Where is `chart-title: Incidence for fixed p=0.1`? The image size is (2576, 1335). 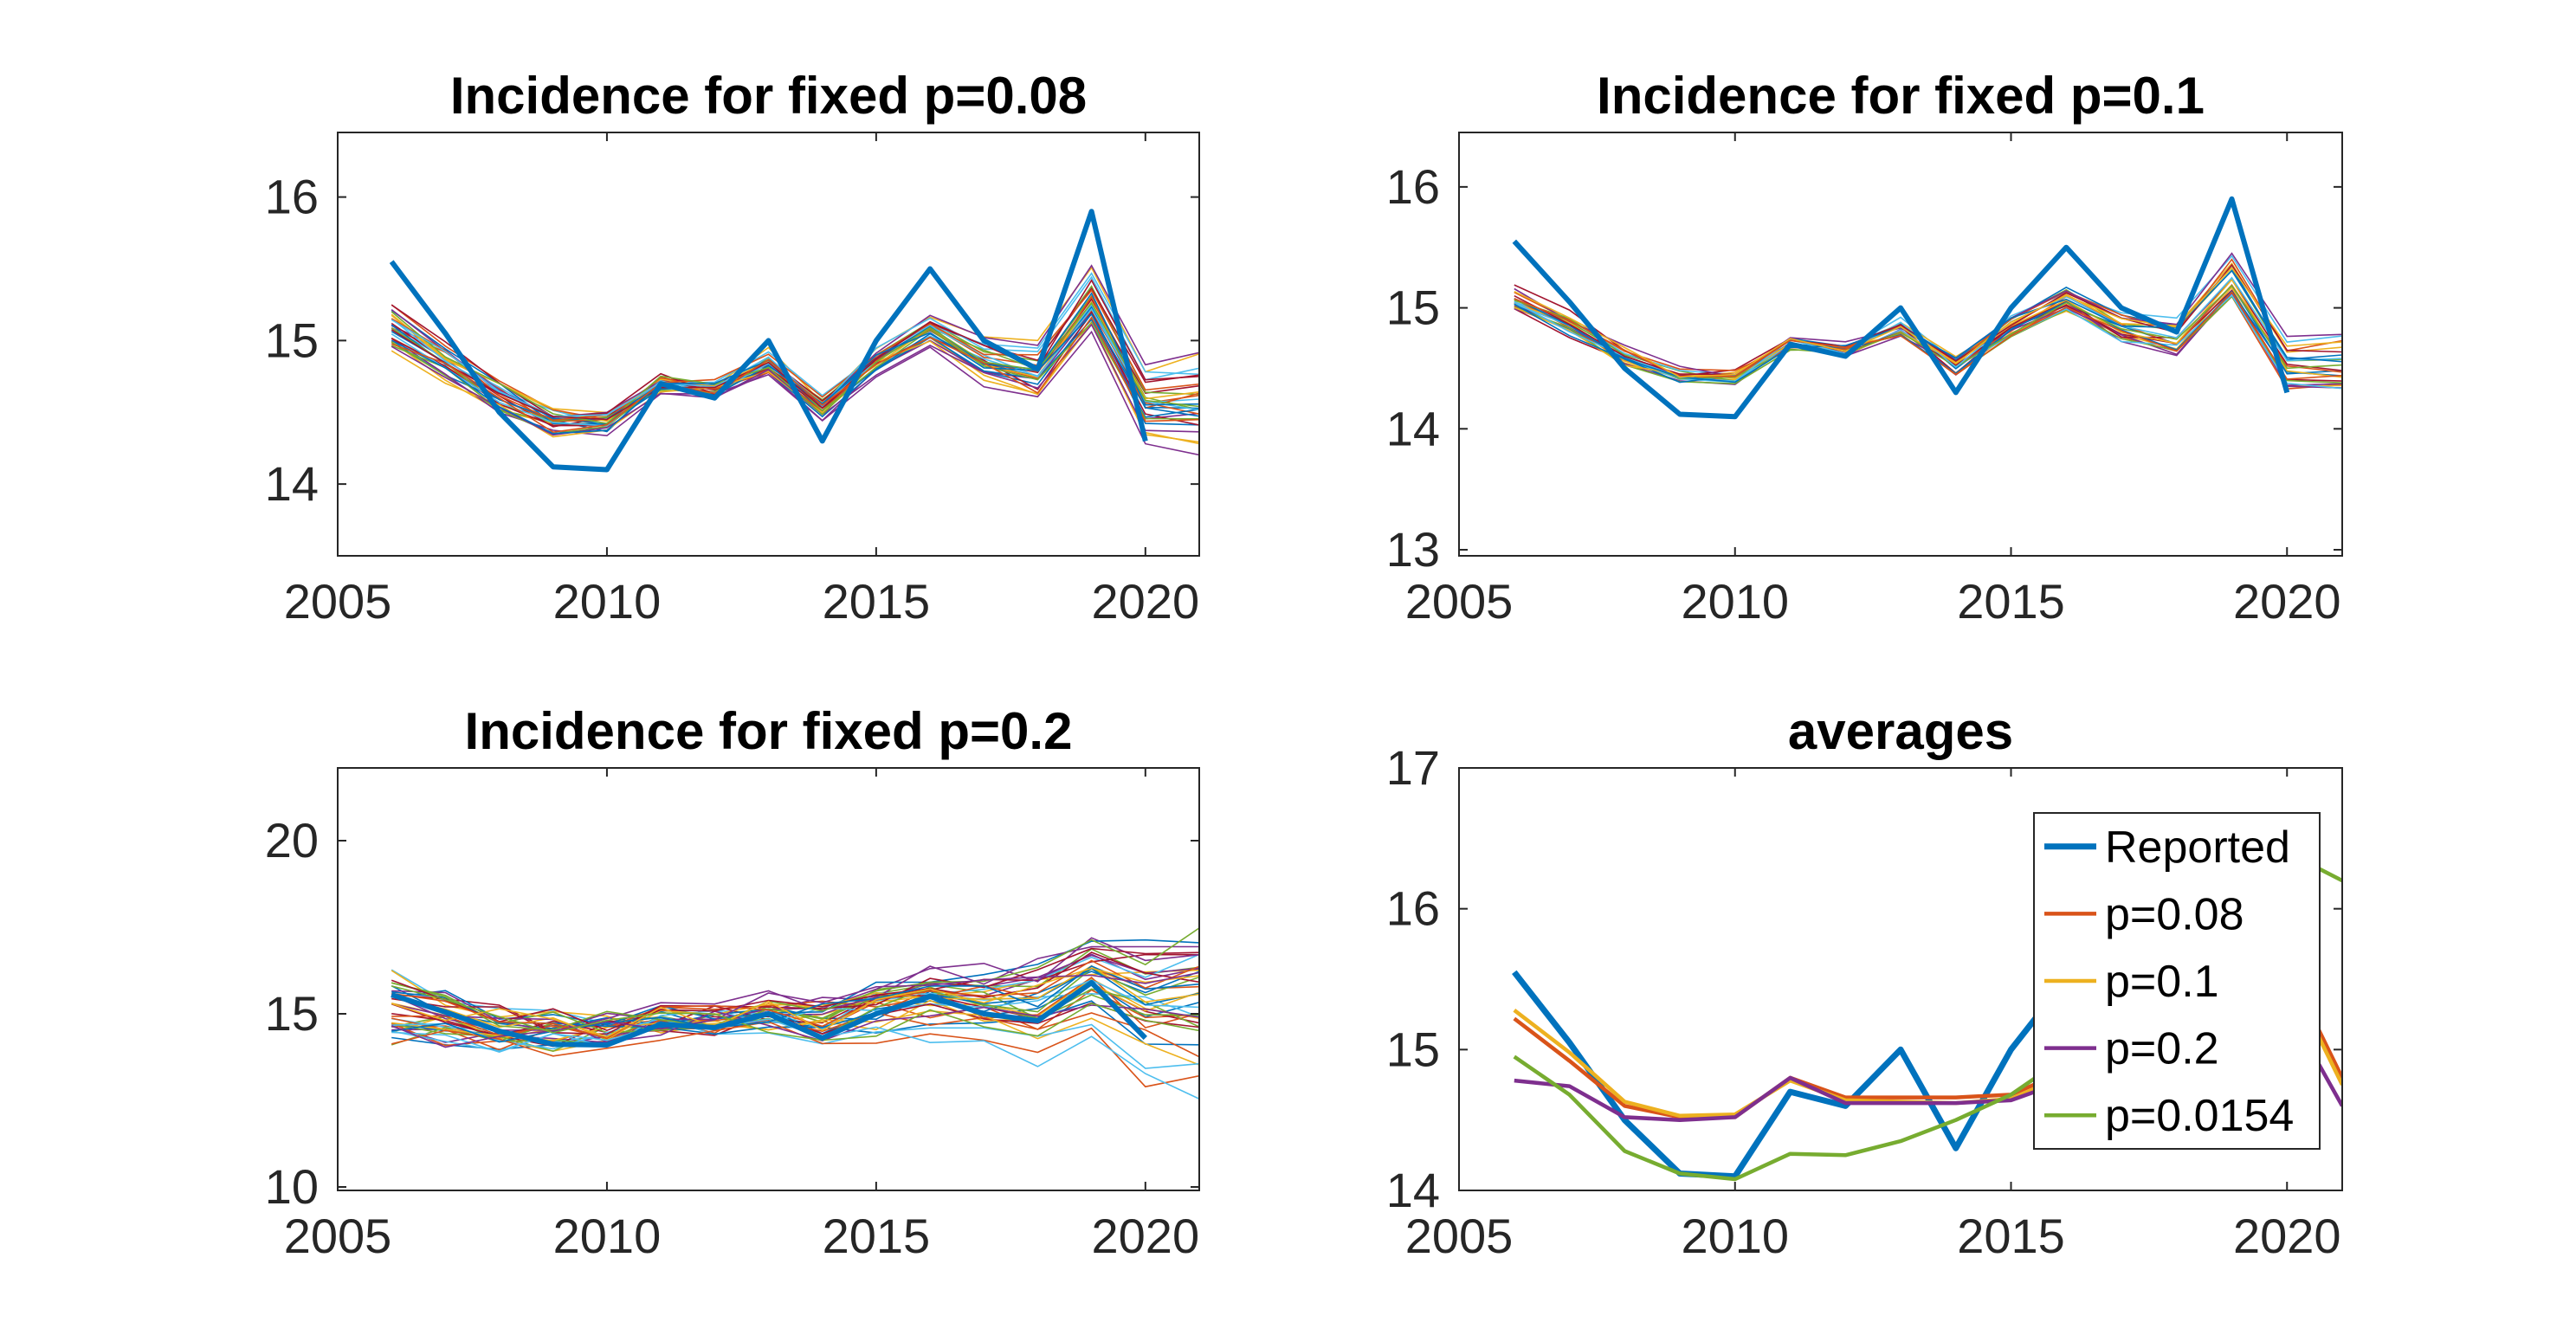
chart-title: Incidence for fixed p=0.1 is located at coordinates (1901, 96).